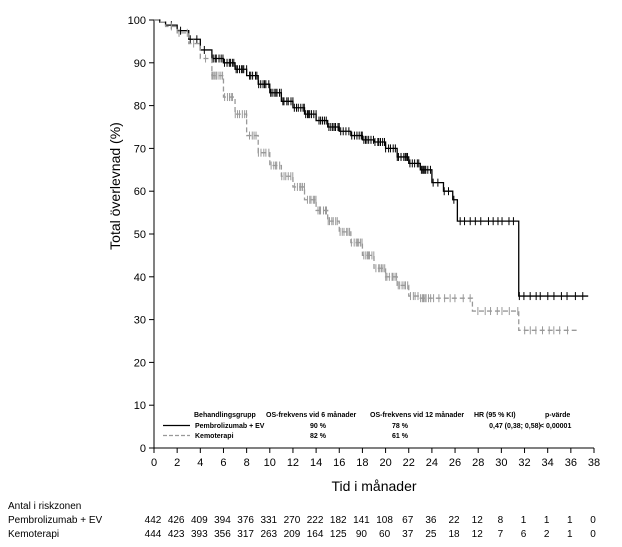 The image size is (622, 547). What do you see at coordinates (454, 534) in the screenshot?
I see `risk-count: 18` at bounding box center [454, 534].